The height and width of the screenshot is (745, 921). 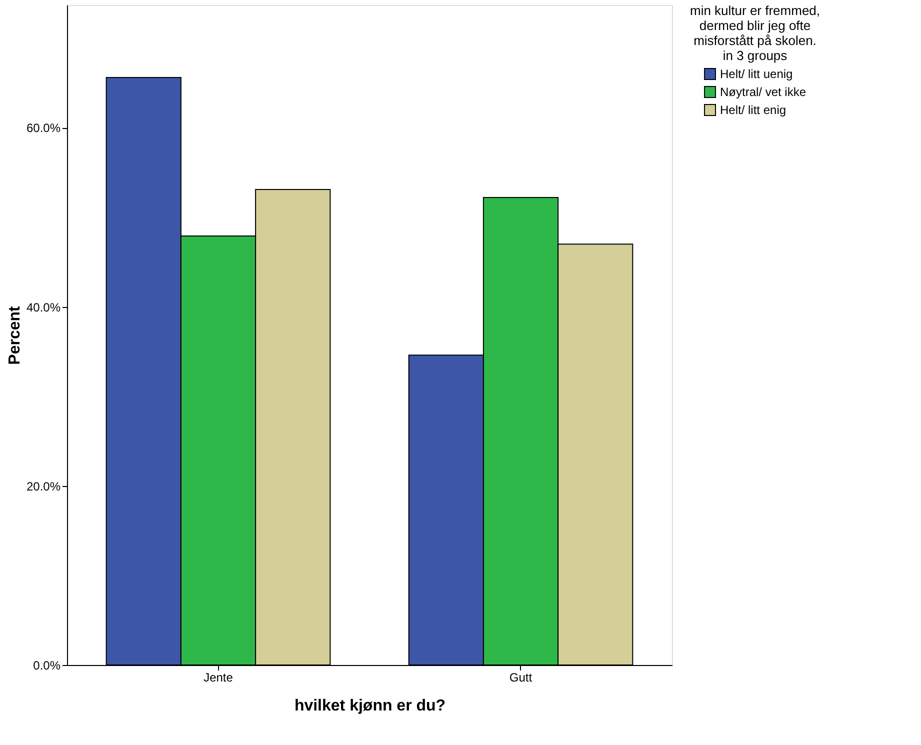 What do you see at coordinates (753, 110) in the screenshot?
I see `legend-label: Helt/ litt enig` at bounding box center [753, 110].